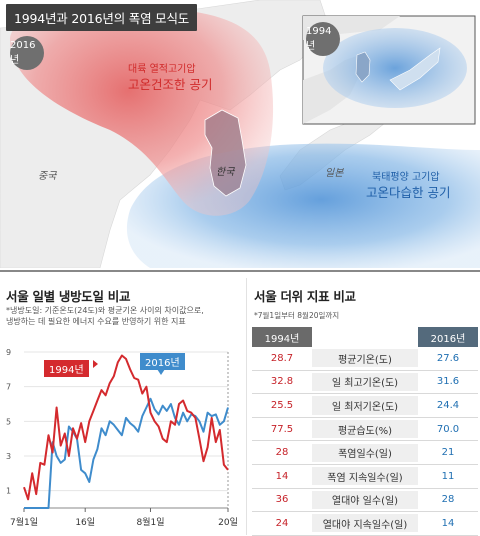 This screenshot has width=480, height=536. Describe the element at coordinates (448, 358) in the screenshot. I see `value-2016: 27.6` at that location.